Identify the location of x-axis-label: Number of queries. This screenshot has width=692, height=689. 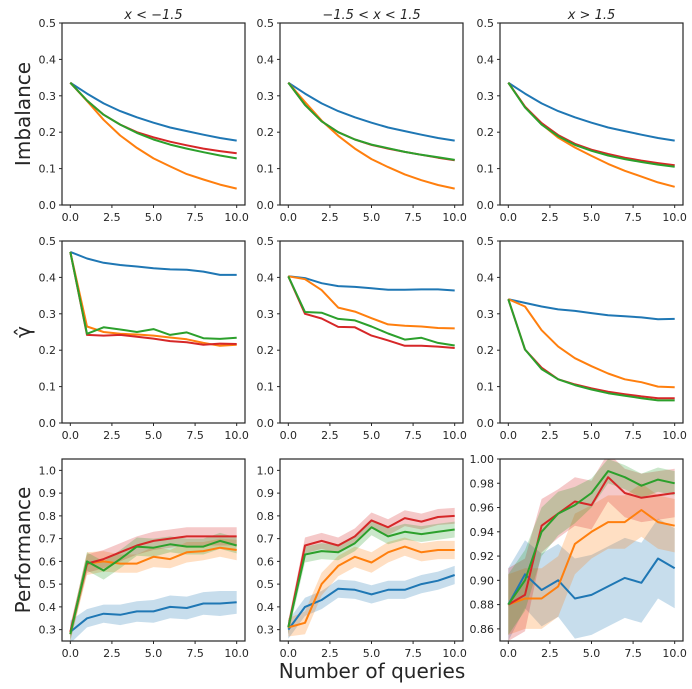
(372, 671).